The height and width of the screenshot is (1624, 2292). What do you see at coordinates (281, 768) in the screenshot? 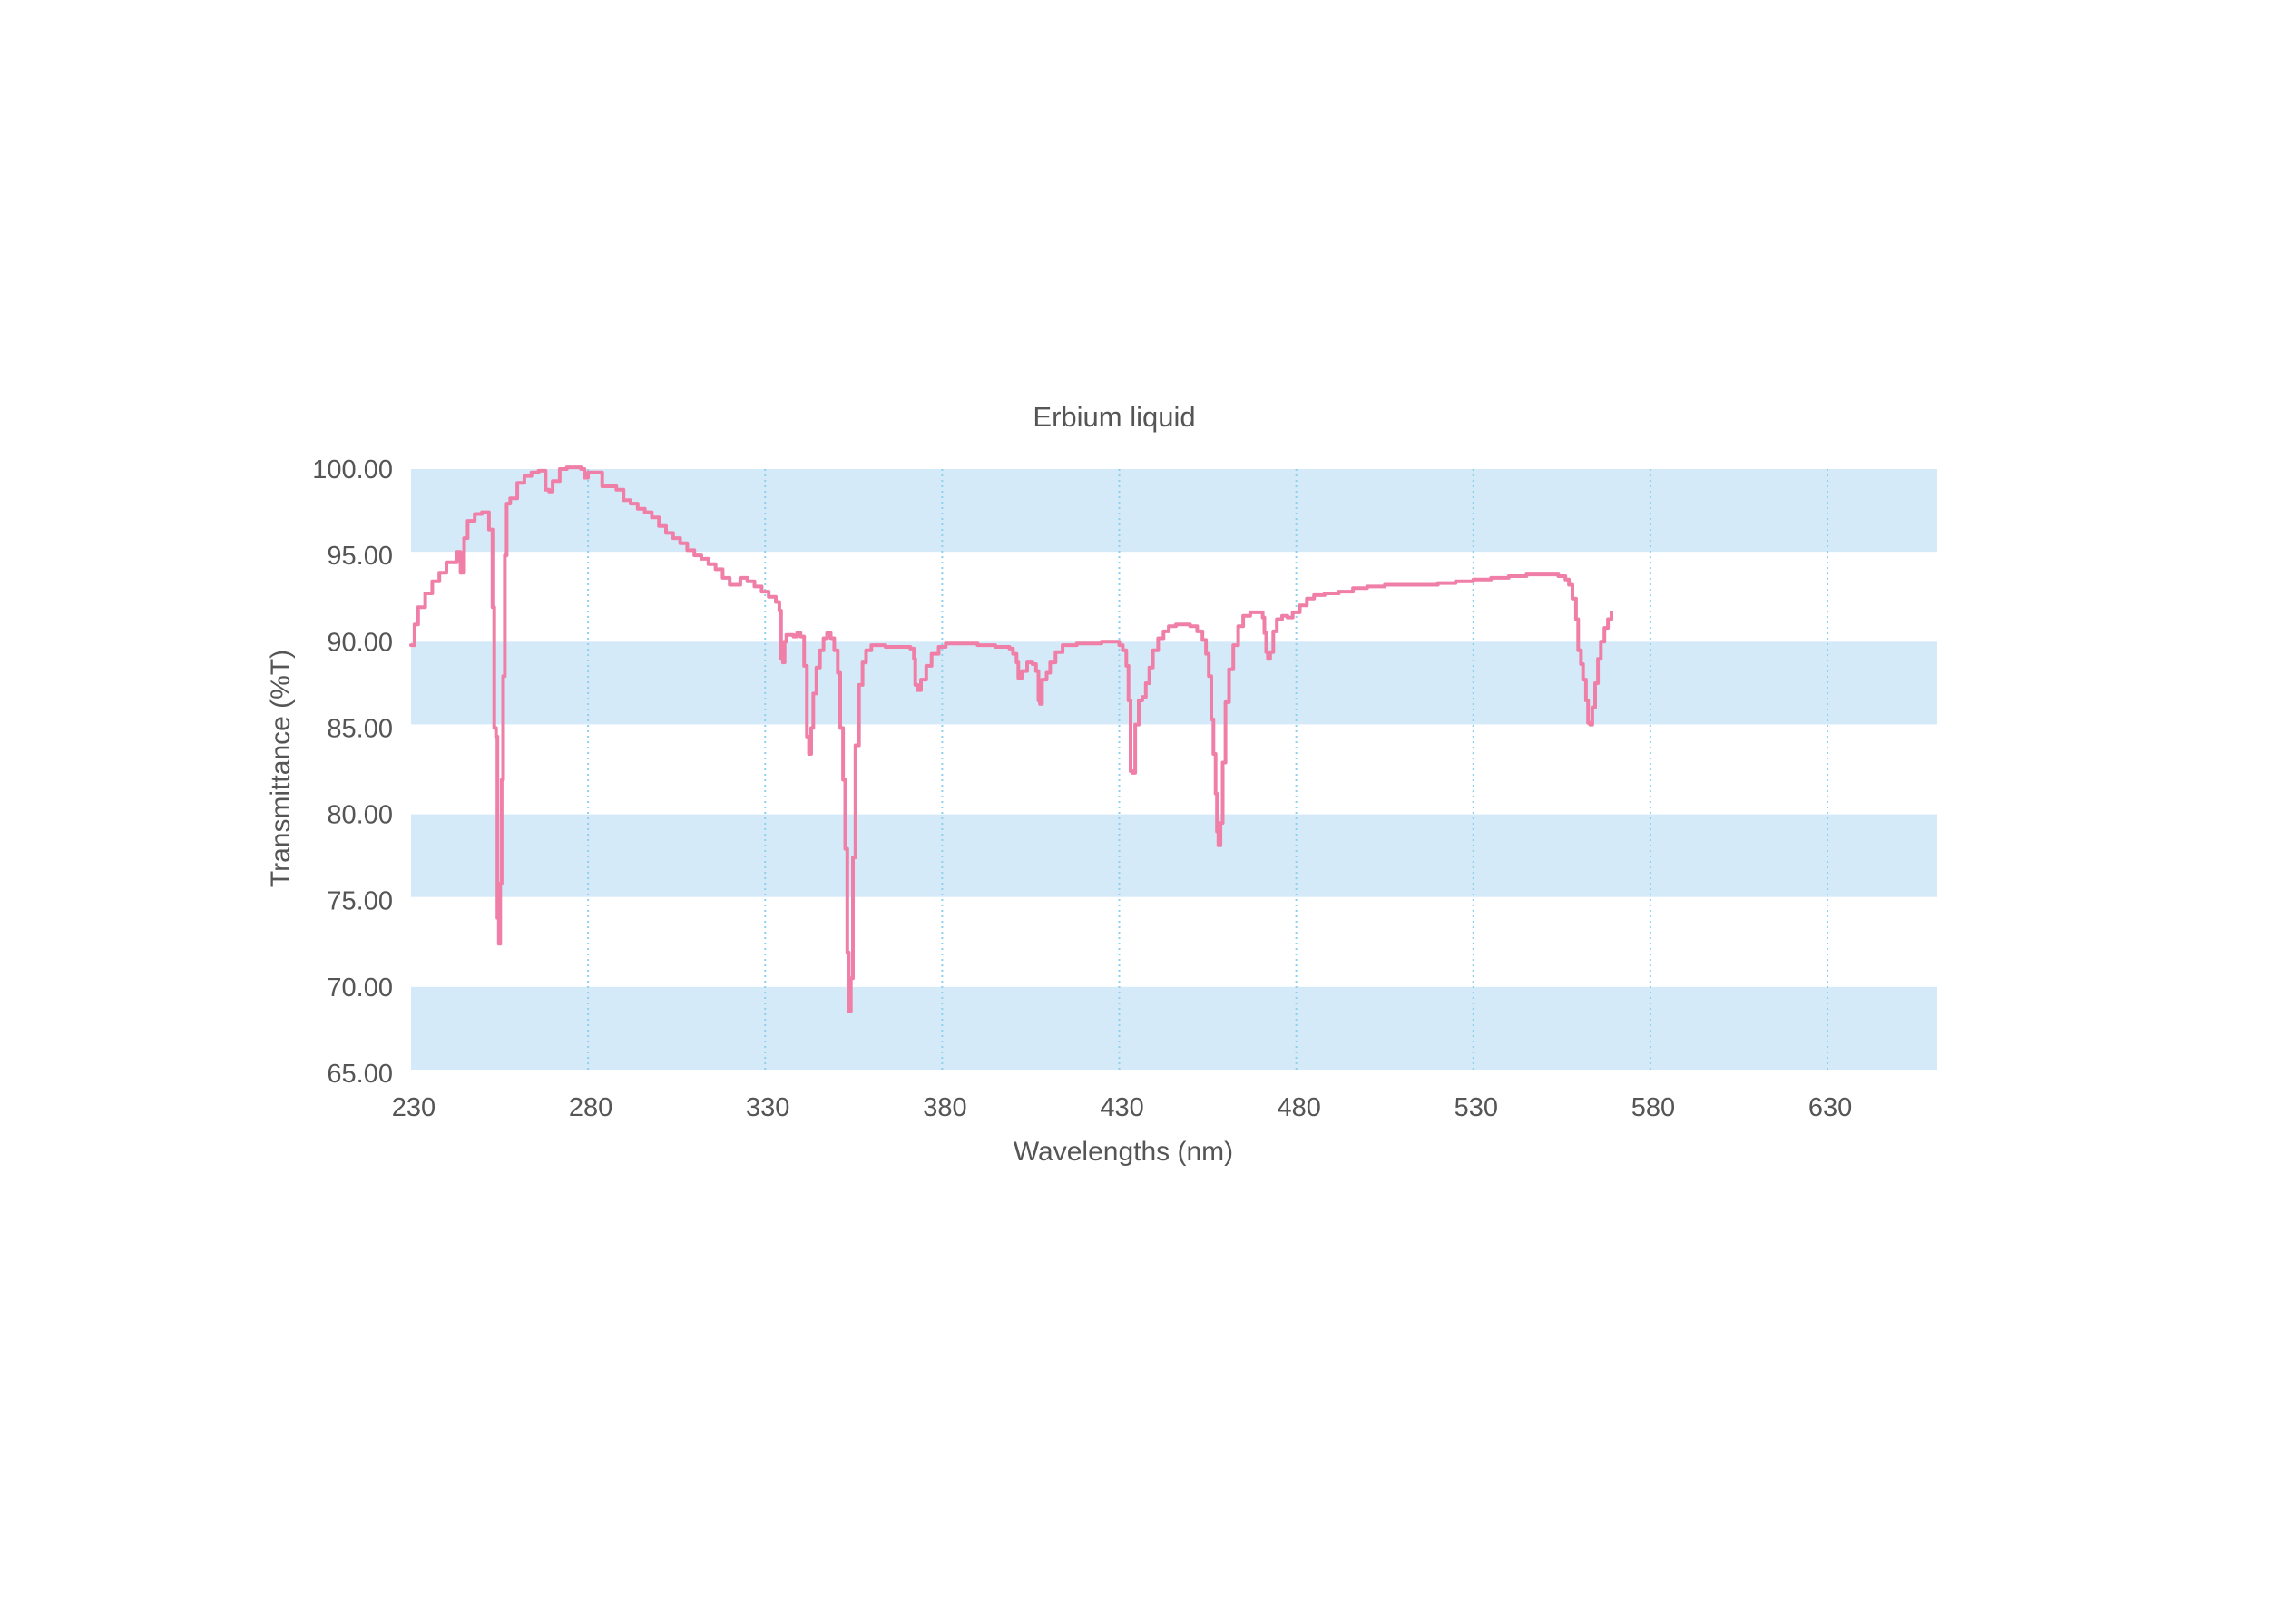
I see `y-axis-title: Transmittance (%T)` at bounding box center [281, 768].